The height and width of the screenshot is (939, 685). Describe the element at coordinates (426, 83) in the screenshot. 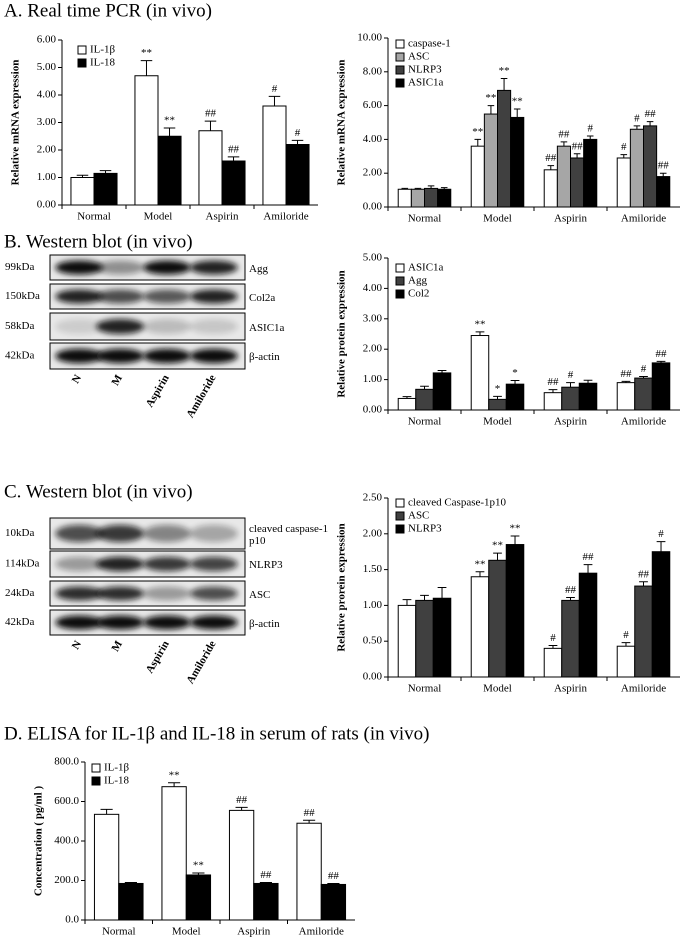

I see `legend-label: ASIC1a` at that location.